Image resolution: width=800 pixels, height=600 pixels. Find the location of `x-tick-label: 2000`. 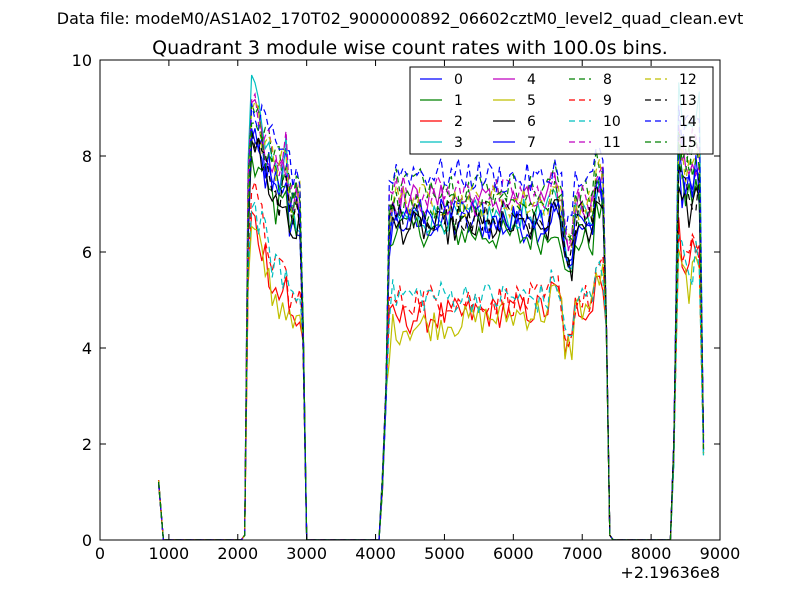

x-tick-label: 2000 is located at coordinates (237, 553).